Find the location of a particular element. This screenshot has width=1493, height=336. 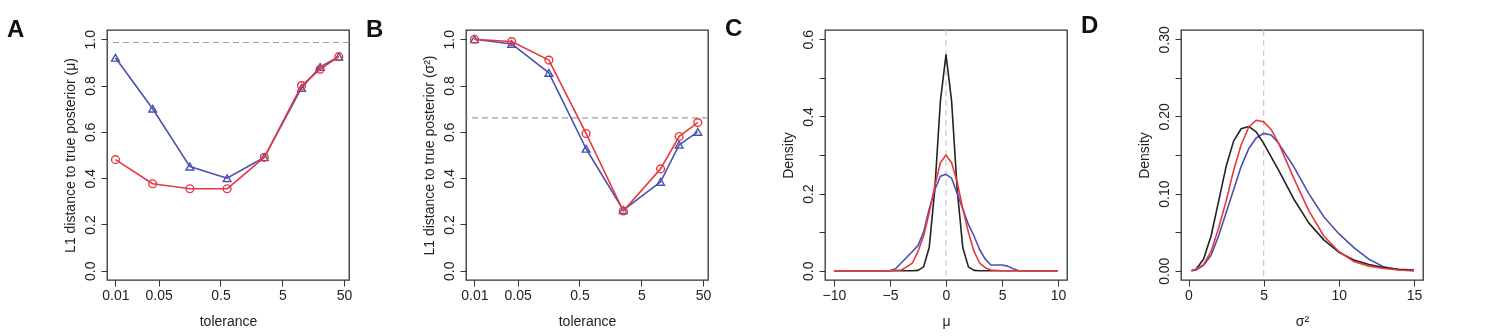

chart-title: A is located at coordinates (16, 28).